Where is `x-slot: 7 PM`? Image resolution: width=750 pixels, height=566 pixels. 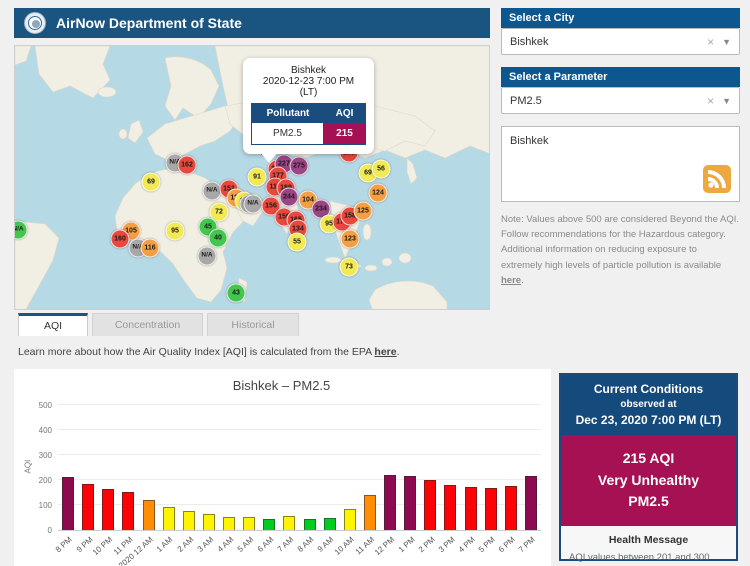 x-slot: 7 PM is located at coordinates (529, 548).